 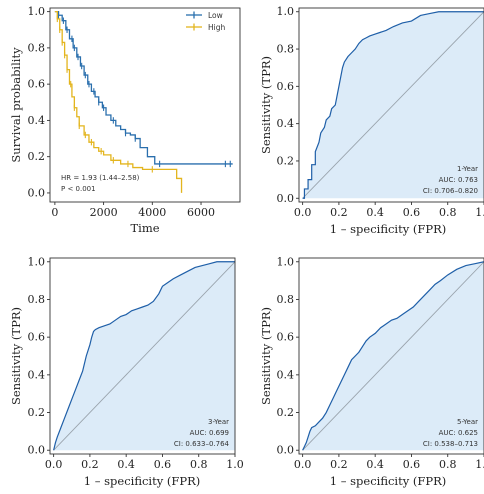 I want to click on roc-3year-ylabel: Sensitivity (TPR), so click(x=16, y=356).